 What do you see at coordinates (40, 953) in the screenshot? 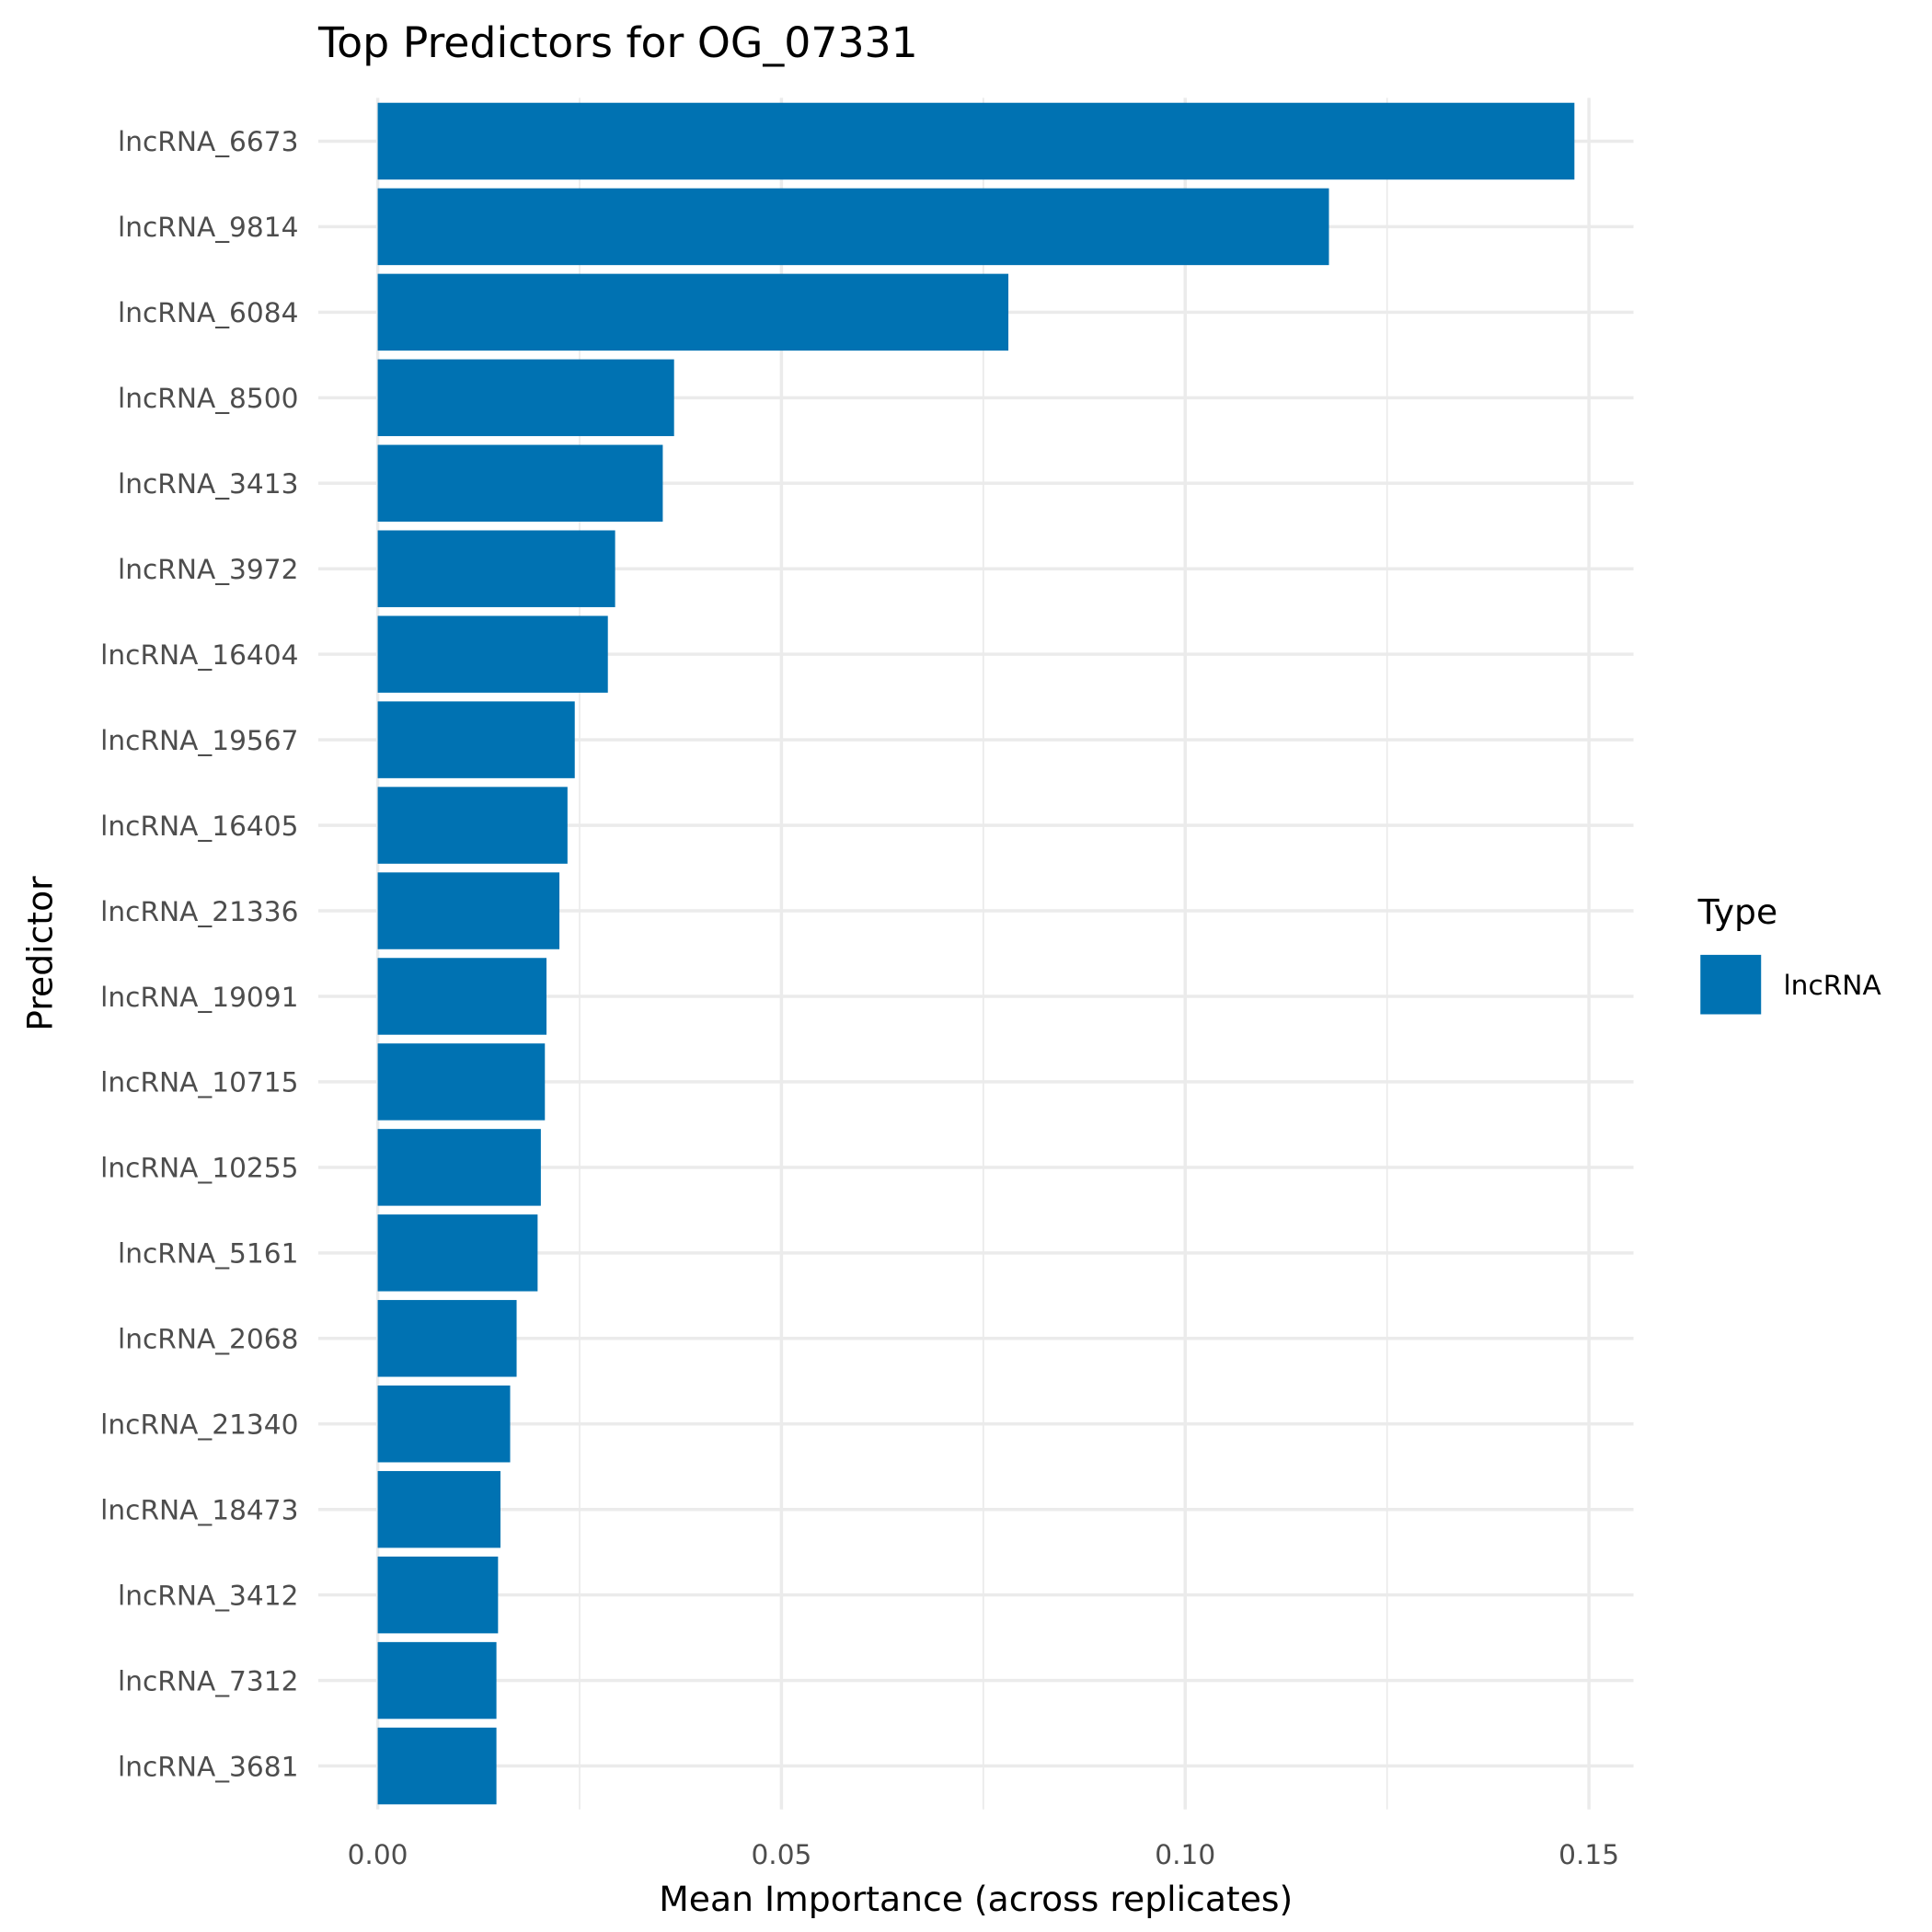
I see `y-axis-title: Predictor` at bounding box center [40, 953].